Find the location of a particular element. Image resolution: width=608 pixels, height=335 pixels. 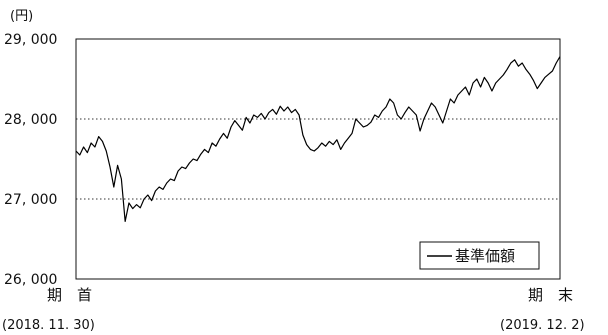

end-period-label: 期 末 is located at coordinates (550, 295).